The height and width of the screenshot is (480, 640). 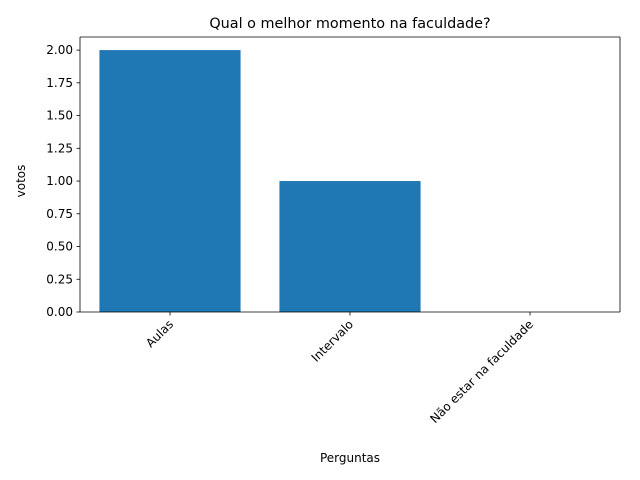 I want to click on y-tick-label: 1.75, so click(x=59, y=83).